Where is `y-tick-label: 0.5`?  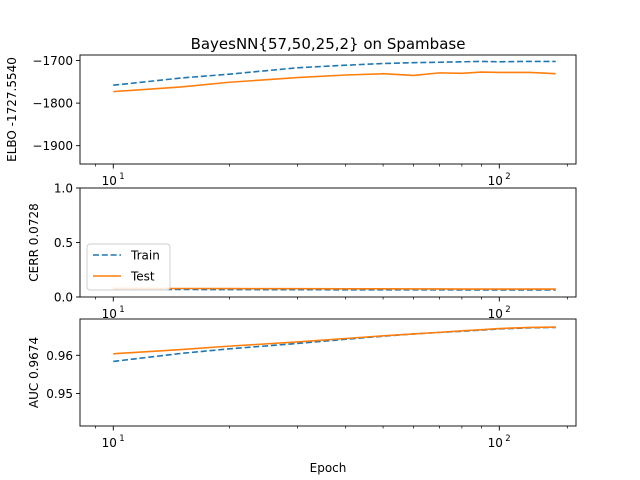
y-tick-label: 0.5 is located at coordinates (63, 243).